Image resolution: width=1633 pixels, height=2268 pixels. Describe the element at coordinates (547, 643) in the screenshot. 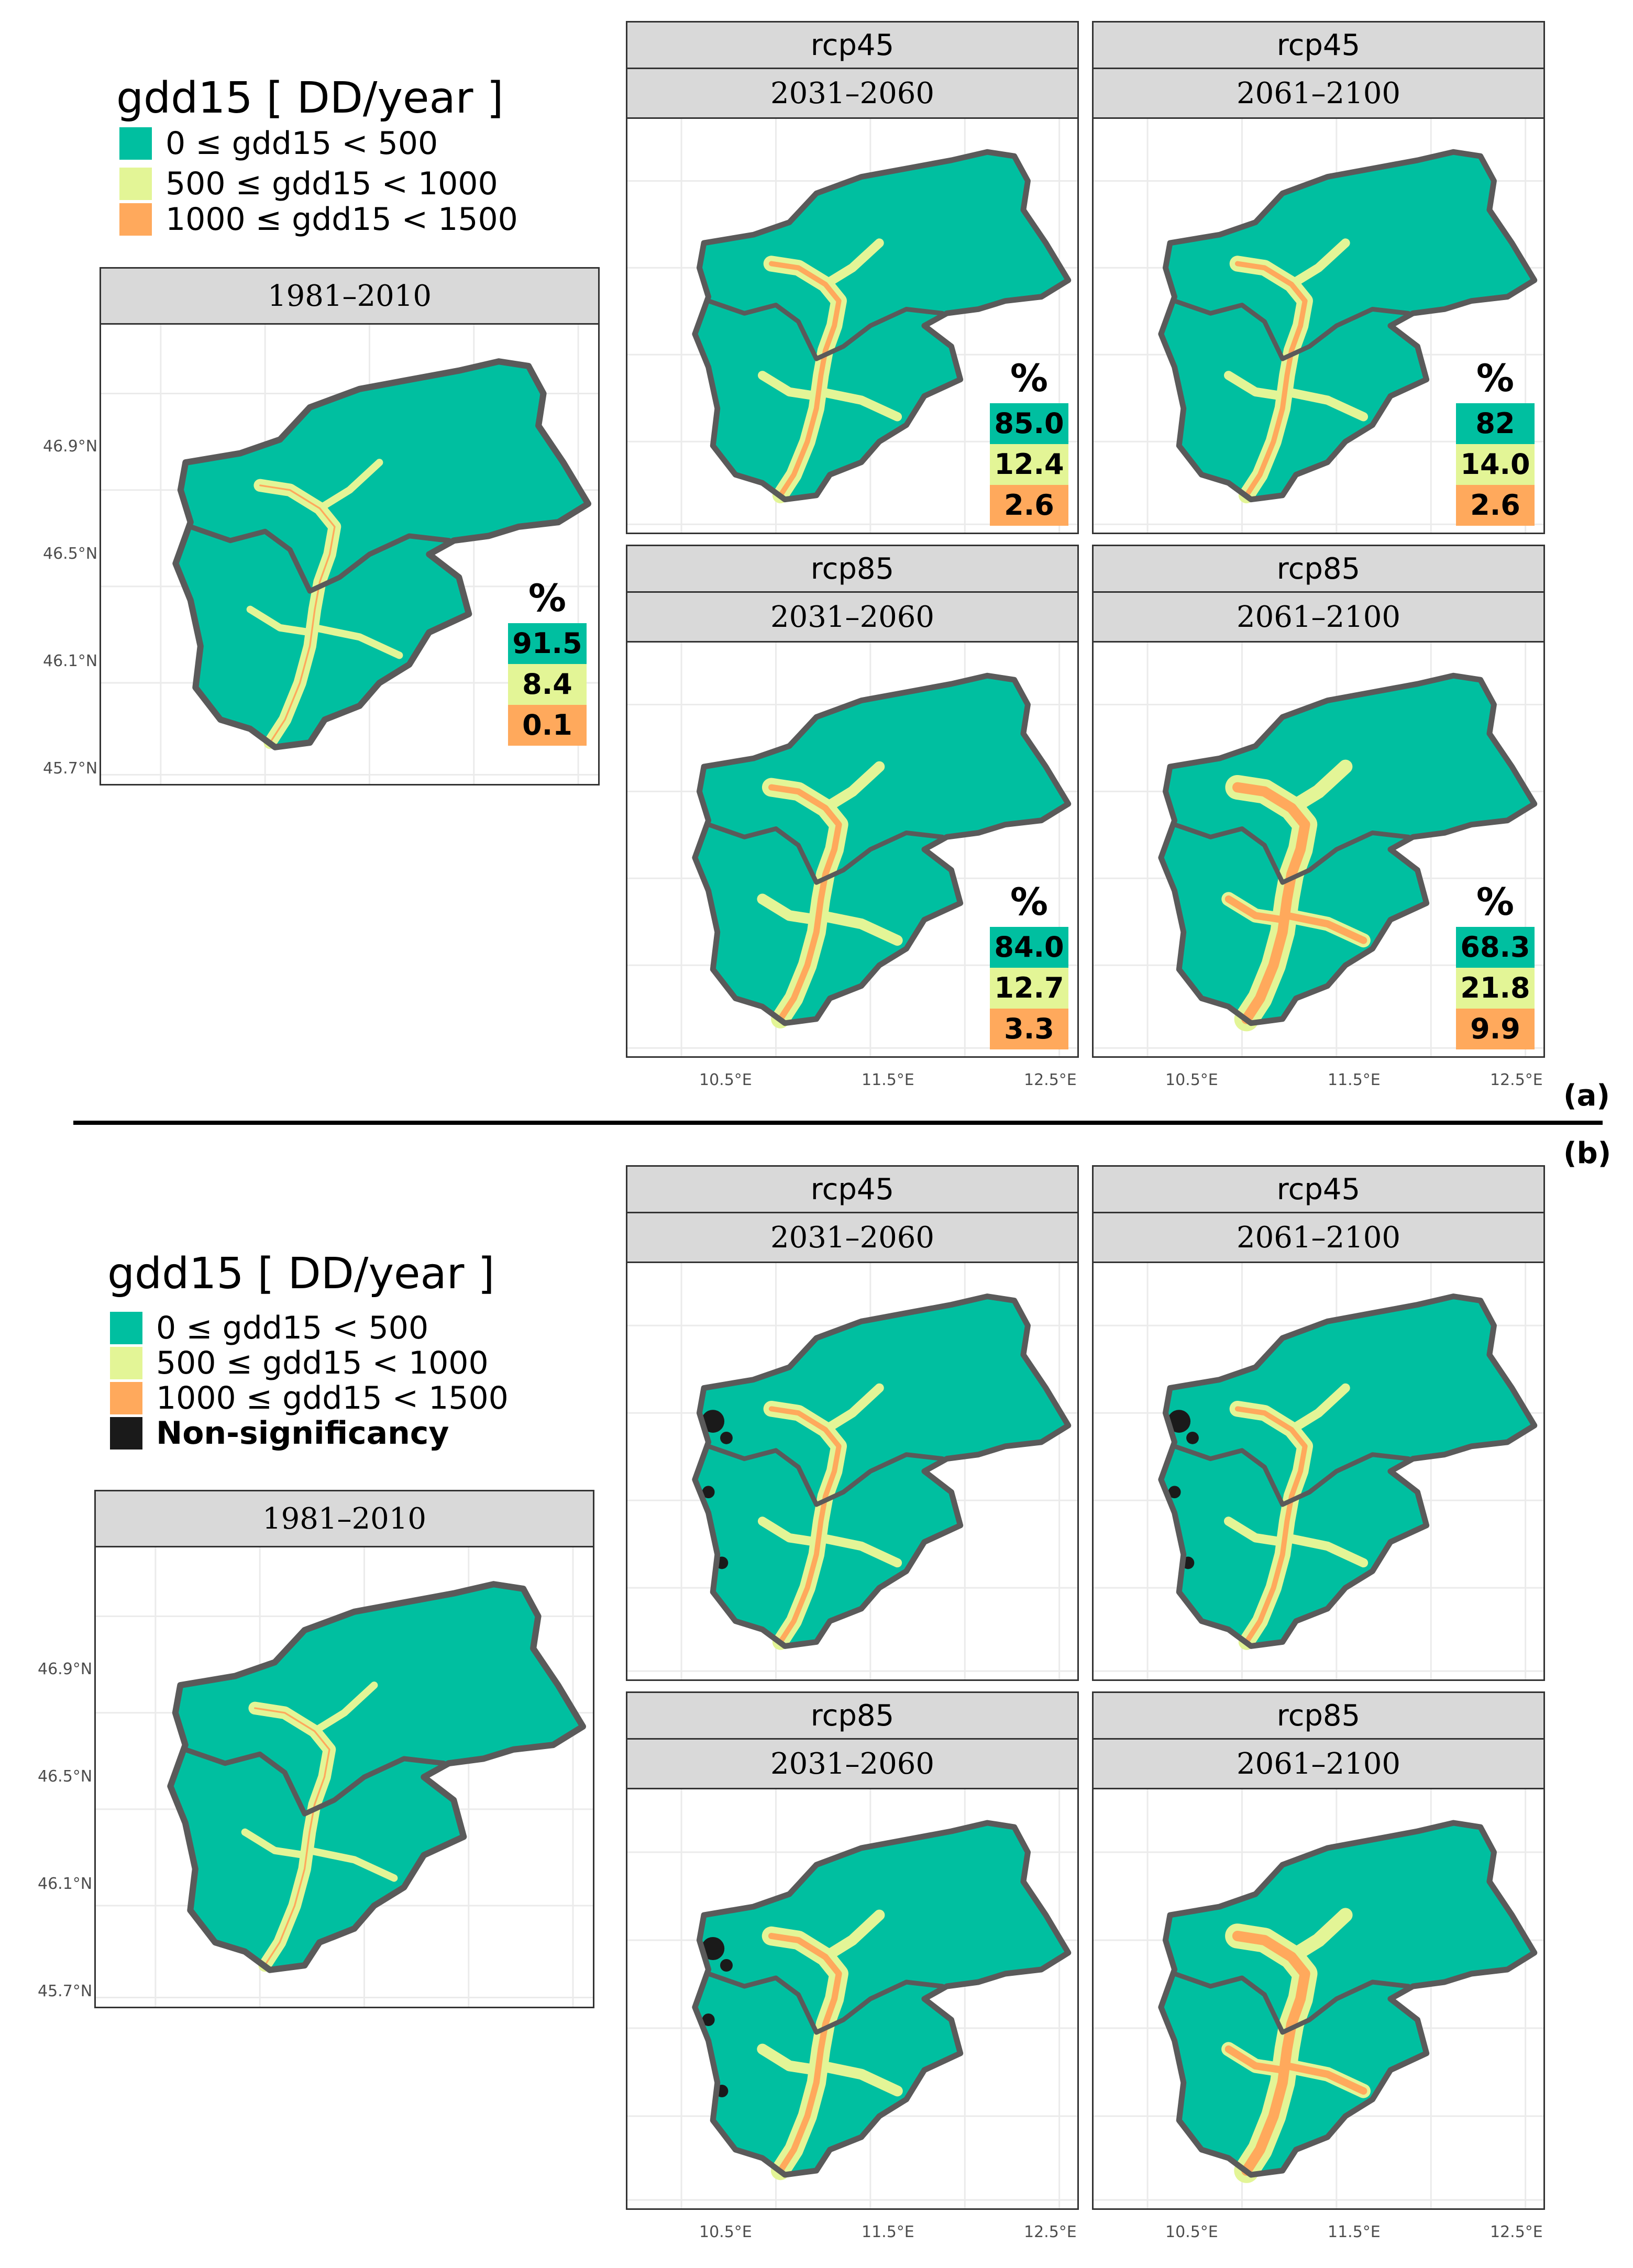

I see `percent-class-0: 91.5` at that location.